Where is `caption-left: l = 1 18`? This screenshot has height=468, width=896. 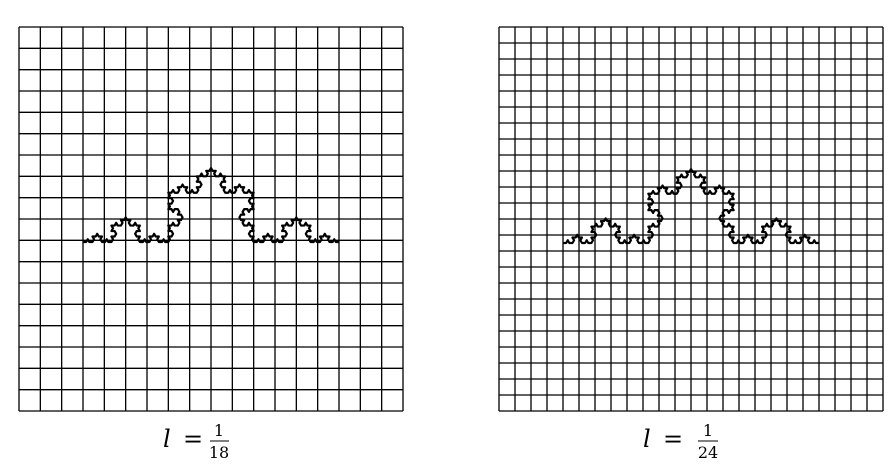 caption-left: l = 1 18 is located at coordinates (196, 441).